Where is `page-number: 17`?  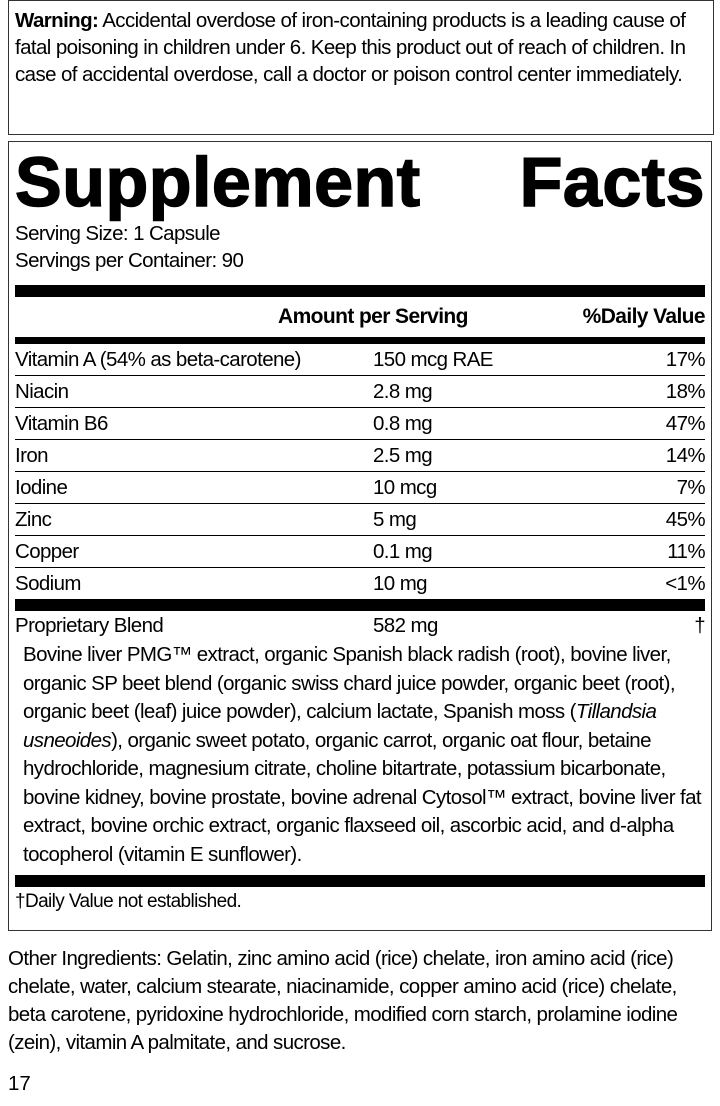
page-number: 17 is located at coordinates (19, 1083).